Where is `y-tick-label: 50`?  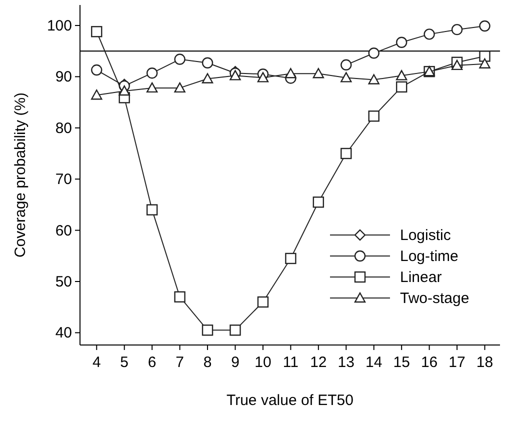 y-tick-label: 50 is located at coordinates (63, 282).